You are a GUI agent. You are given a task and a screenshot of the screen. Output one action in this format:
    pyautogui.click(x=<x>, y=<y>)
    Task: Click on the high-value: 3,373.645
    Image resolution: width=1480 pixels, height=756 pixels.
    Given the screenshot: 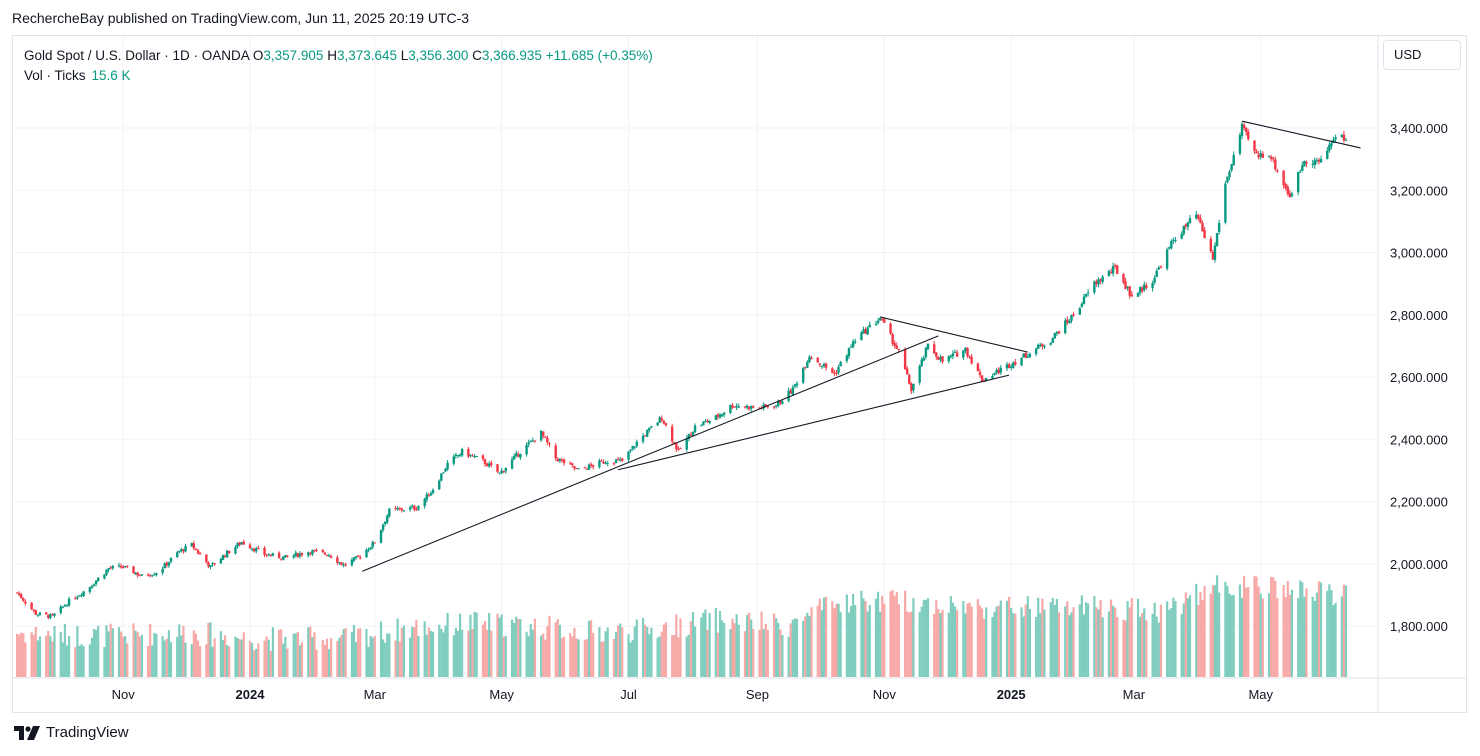 What is the action you would take?
    pyautogui.click(x=366, y=55)
    